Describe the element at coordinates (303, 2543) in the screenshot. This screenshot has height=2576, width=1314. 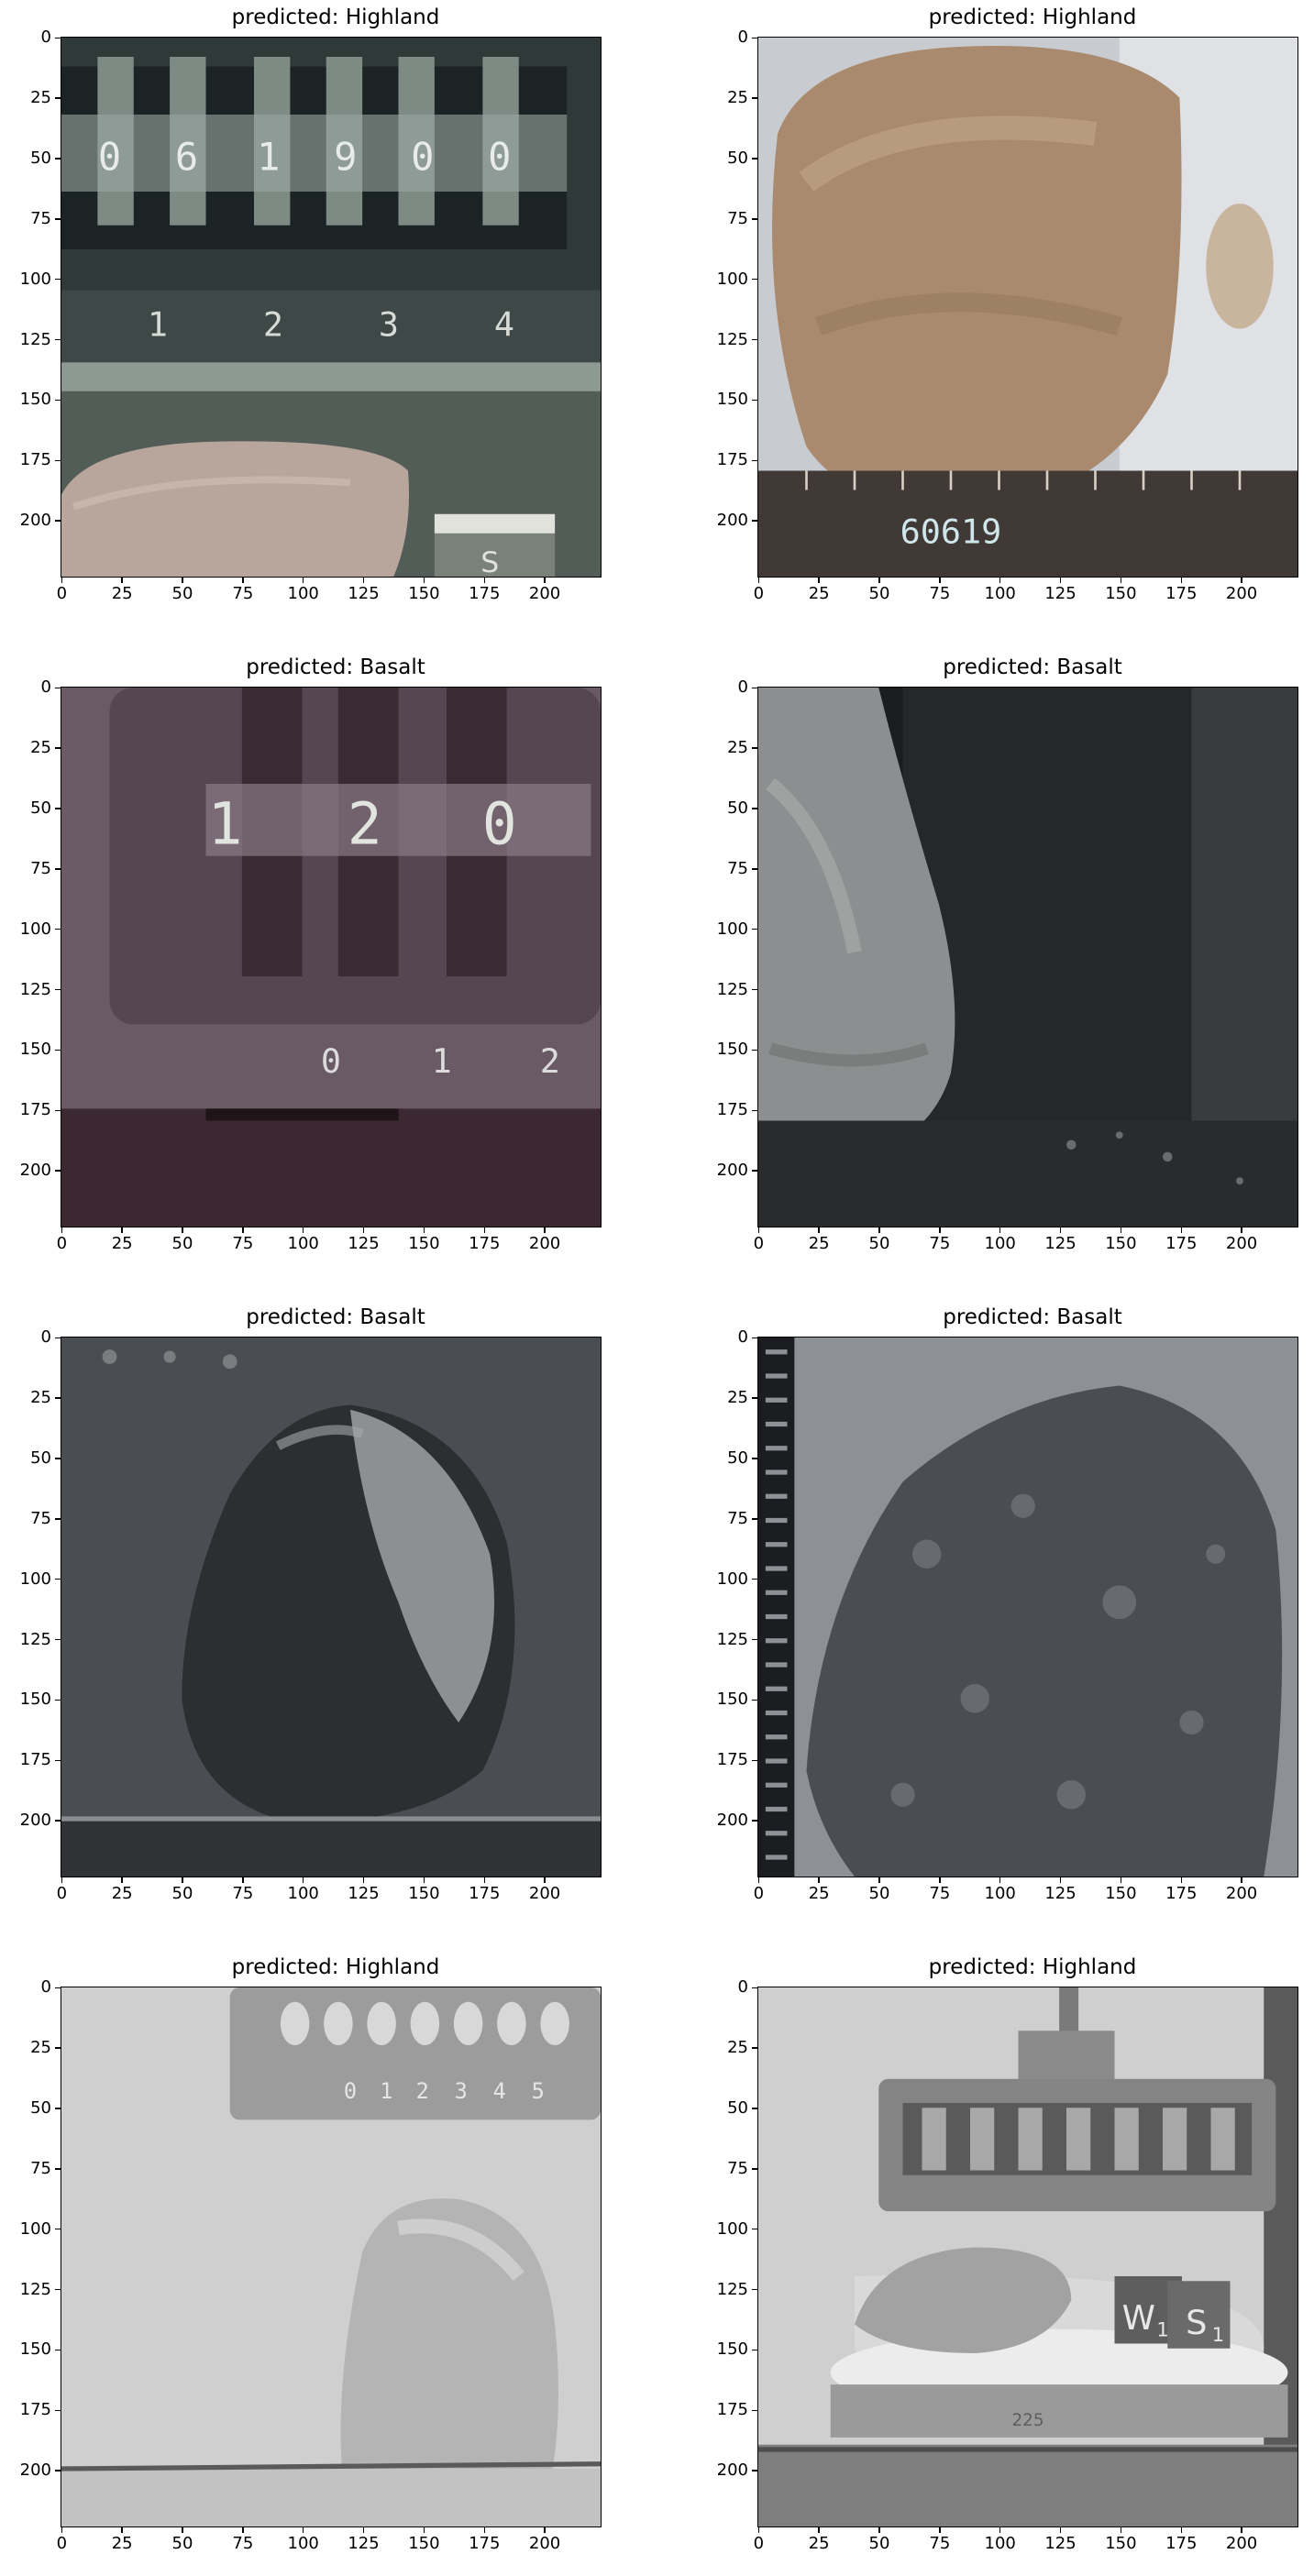
I see `x-tick-label: 100` at that location.